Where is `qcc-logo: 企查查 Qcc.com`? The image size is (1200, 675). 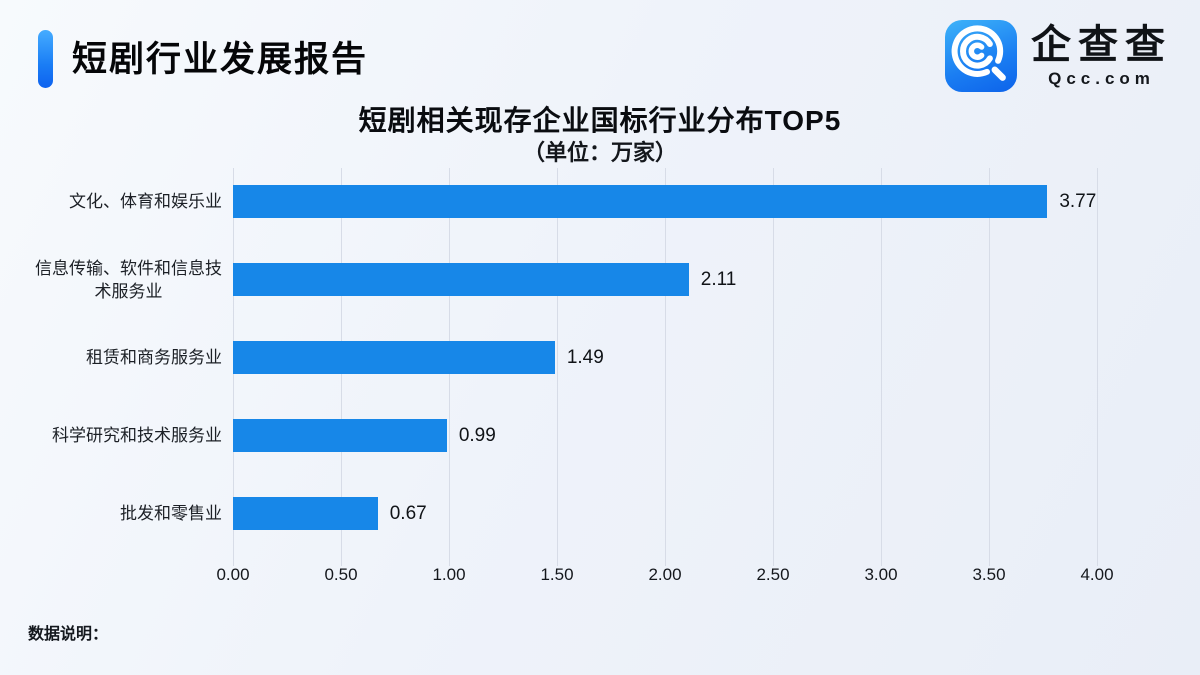
qcc-logo: 企查查 Qcc.com is located at coordinates (1058, 56).